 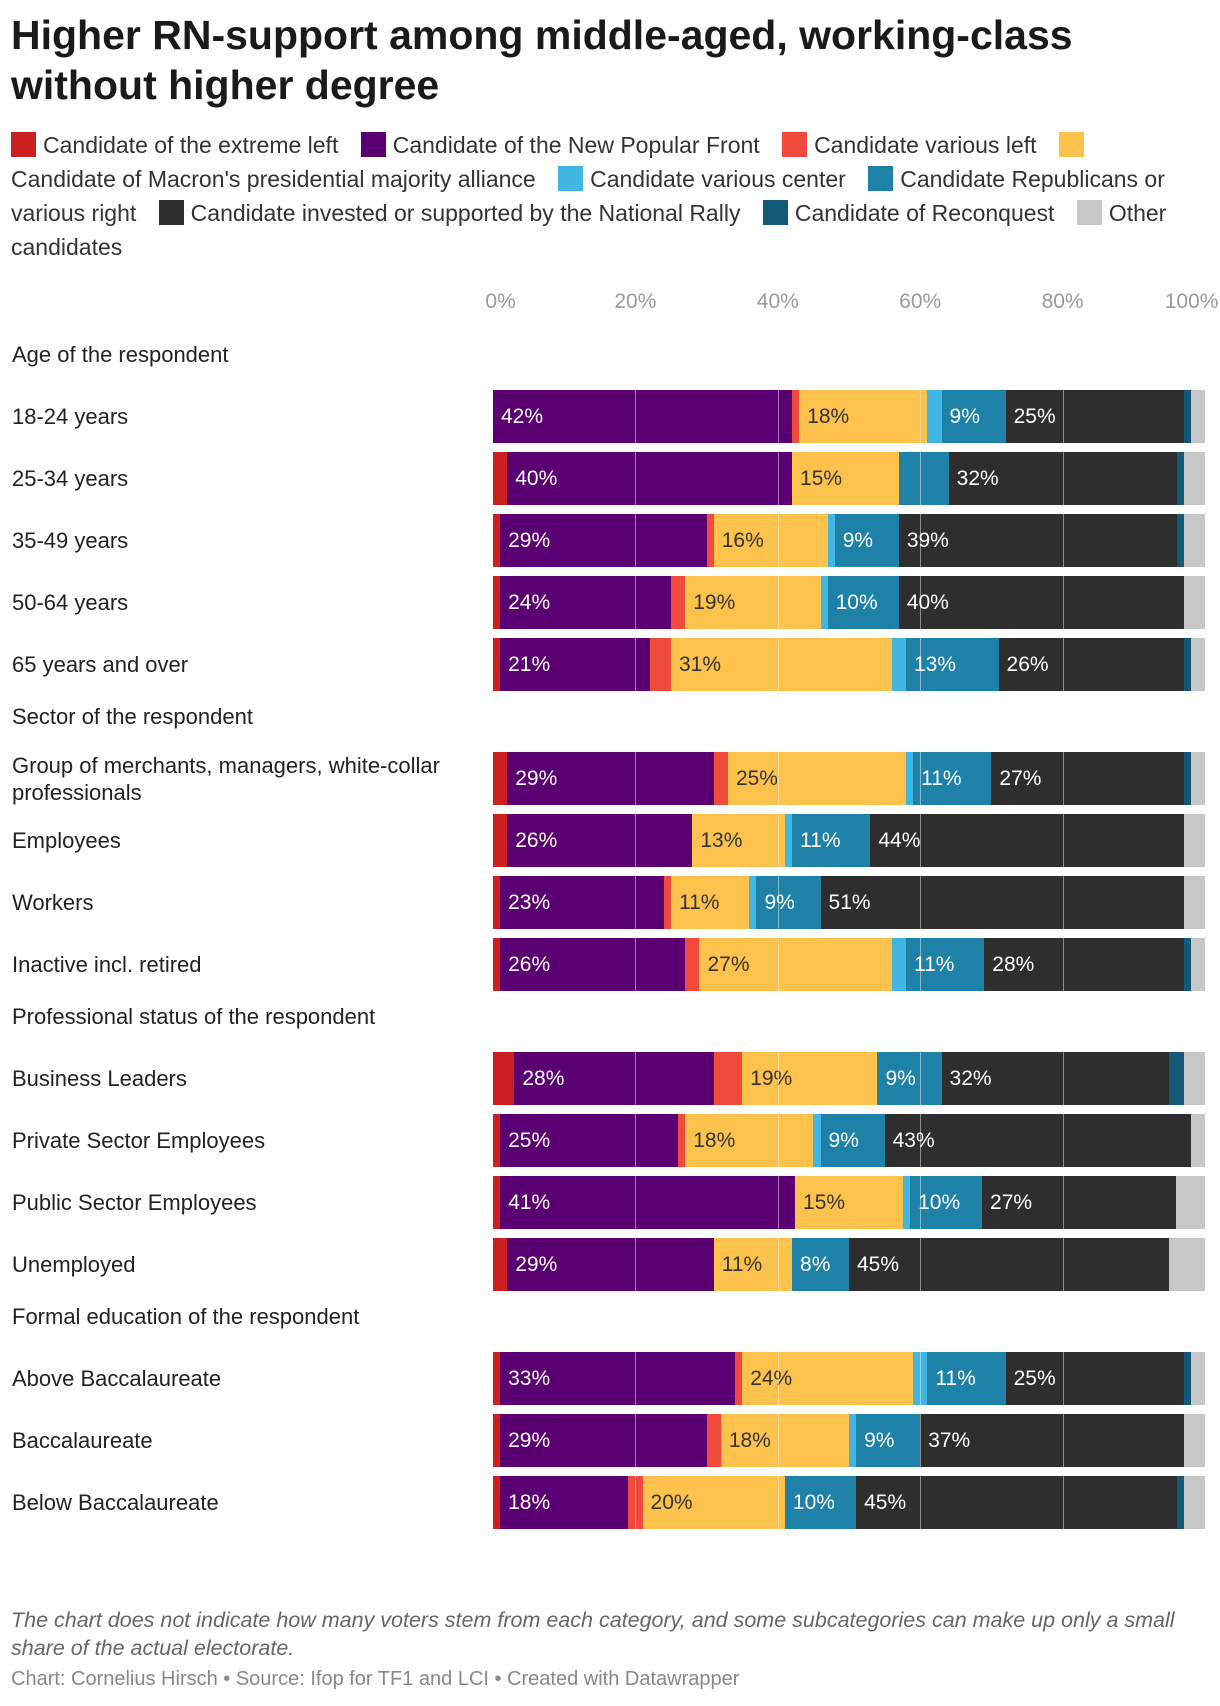 I want to click on data-label: 27%, so click(x=728, y=964).